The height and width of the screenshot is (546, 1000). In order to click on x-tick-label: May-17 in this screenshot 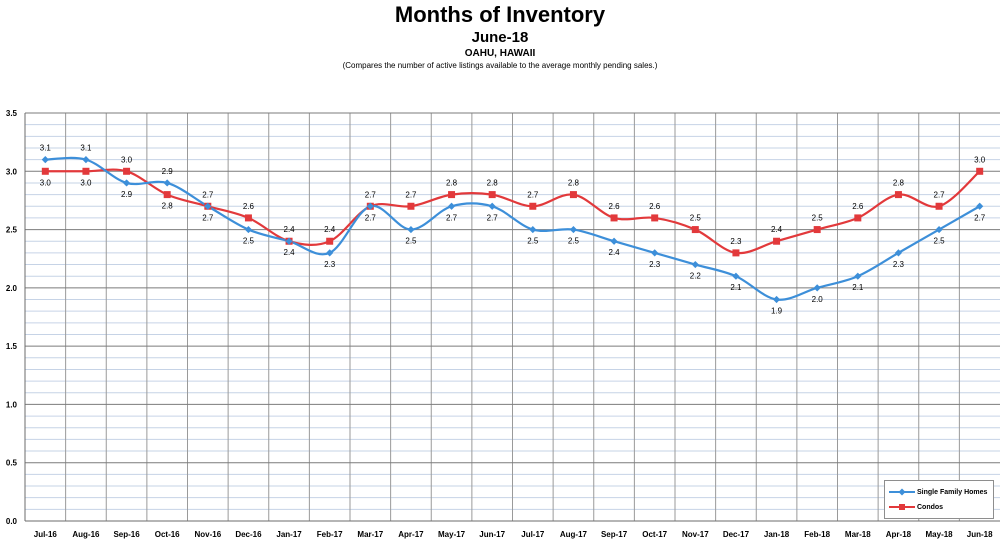, I will do `click(452, 534)`.